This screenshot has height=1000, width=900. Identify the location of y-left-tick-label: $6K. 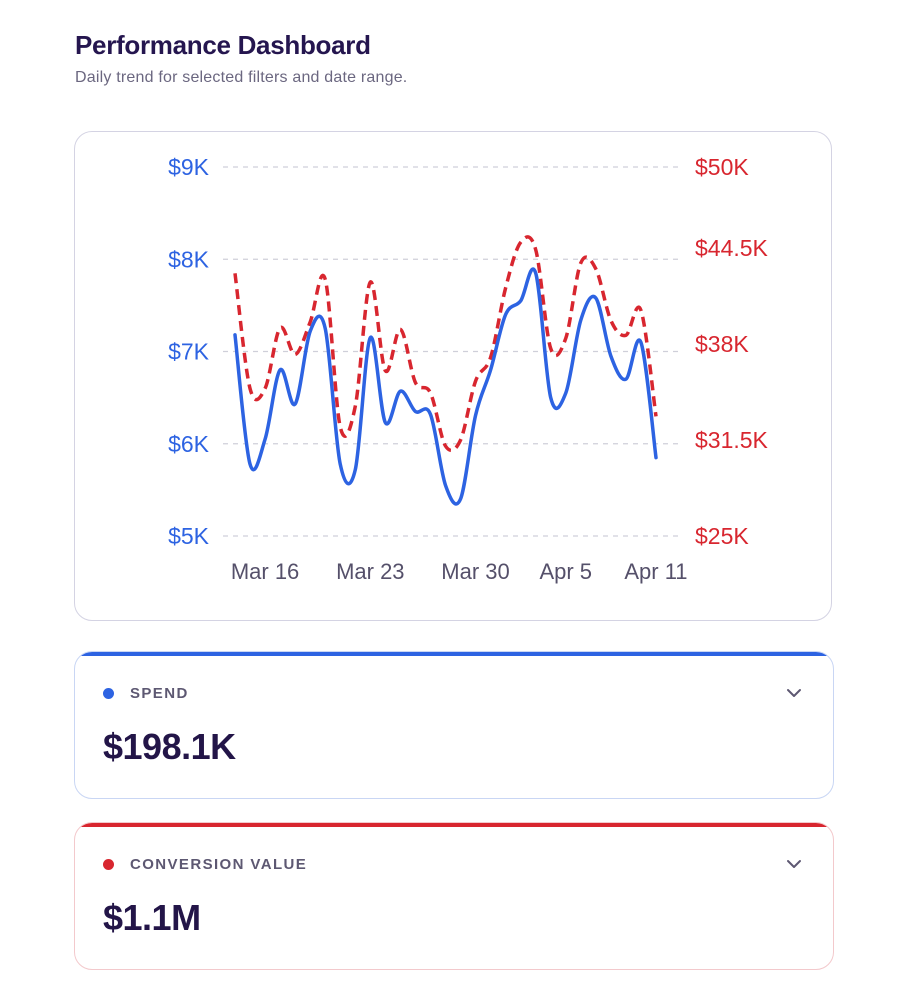
(189, 444).